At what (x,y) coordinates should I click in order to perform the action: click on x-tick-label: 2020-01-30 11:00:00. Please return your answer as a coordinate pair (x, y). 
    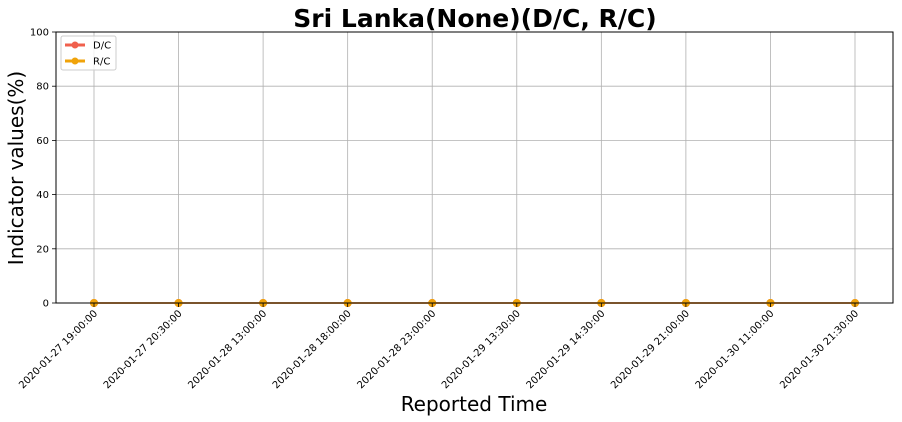
    Looking at the image, I should click on (735, 349).